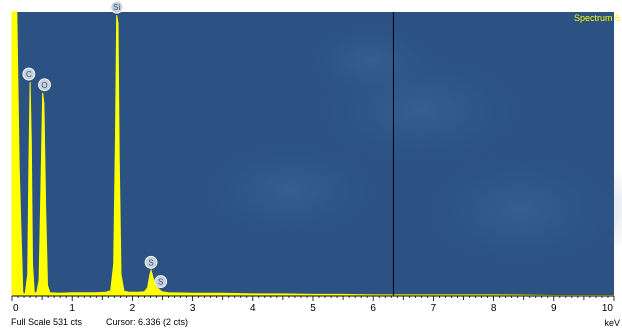  Describe the element at coordinates (434, 308) in the screenshot. I see `x-tick-label: 7` at that location.